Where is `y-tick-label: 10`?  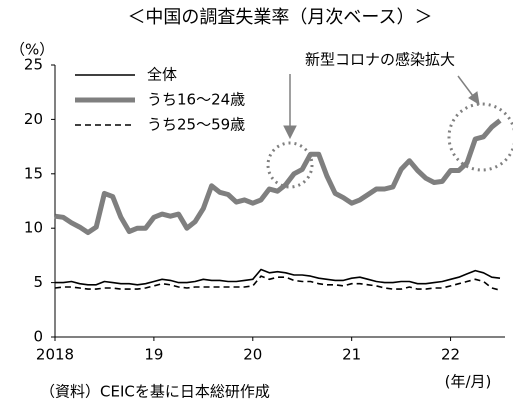
y-tick-label: 10 is located at coordinates (33, 228).